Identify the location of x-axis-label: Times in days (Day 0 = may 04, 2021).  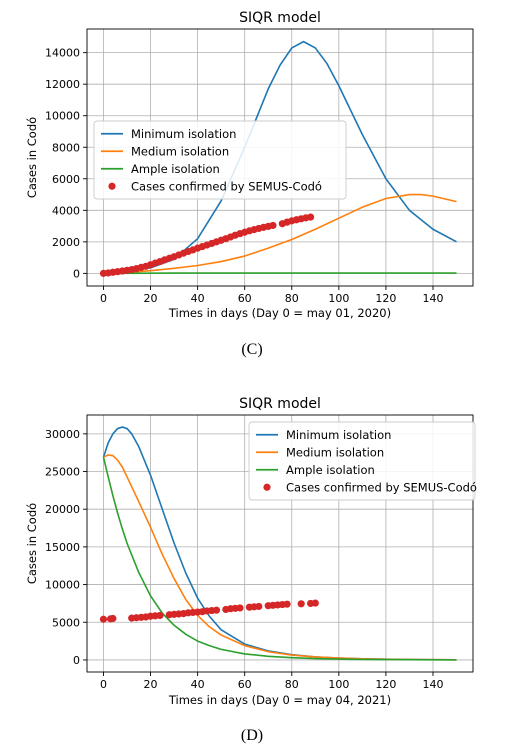
(279, 700).